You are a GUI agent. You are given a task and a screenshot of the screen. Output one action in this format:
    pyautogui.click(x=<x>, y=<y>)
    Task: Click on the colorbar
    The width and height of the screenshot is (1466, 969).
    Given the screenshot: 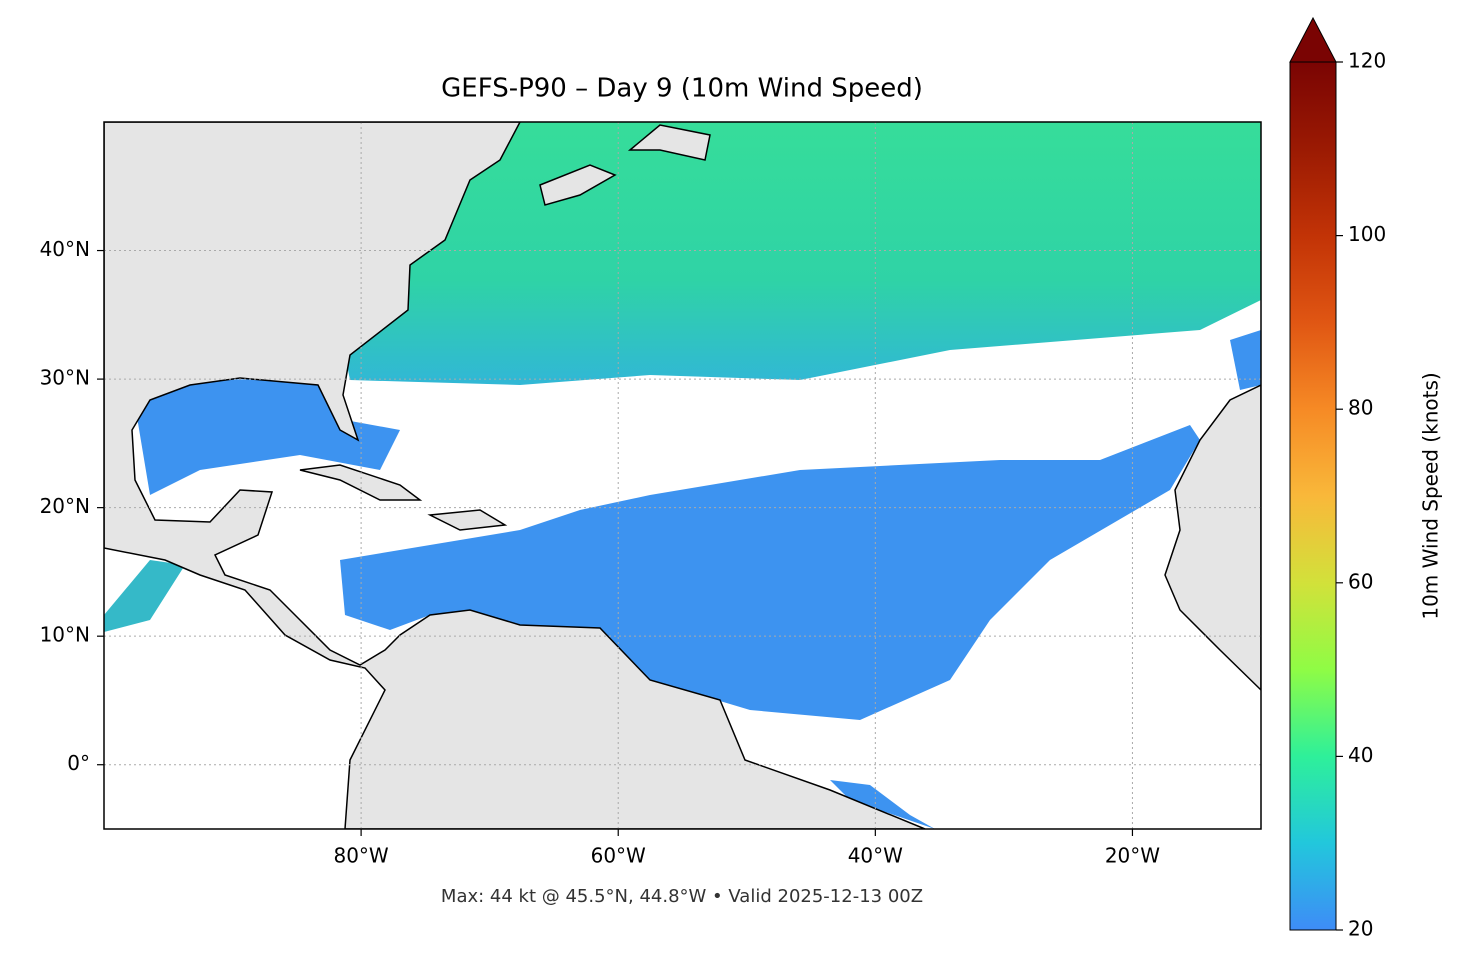 What is the action you would take?
    pyautogui.click(x=1313, y=496)
    